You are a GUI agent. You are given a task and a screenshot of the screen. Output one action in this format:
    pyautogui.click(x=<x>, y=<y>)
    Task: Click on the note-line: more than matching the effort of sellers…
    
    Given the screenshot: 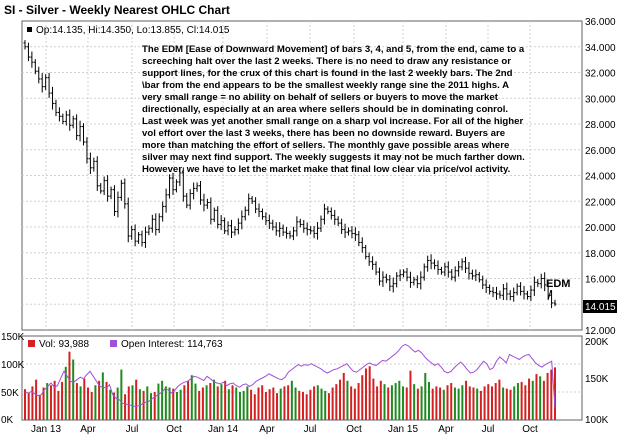 What is the action you would take?
    pyautogui.click(x=325, y=145)
    